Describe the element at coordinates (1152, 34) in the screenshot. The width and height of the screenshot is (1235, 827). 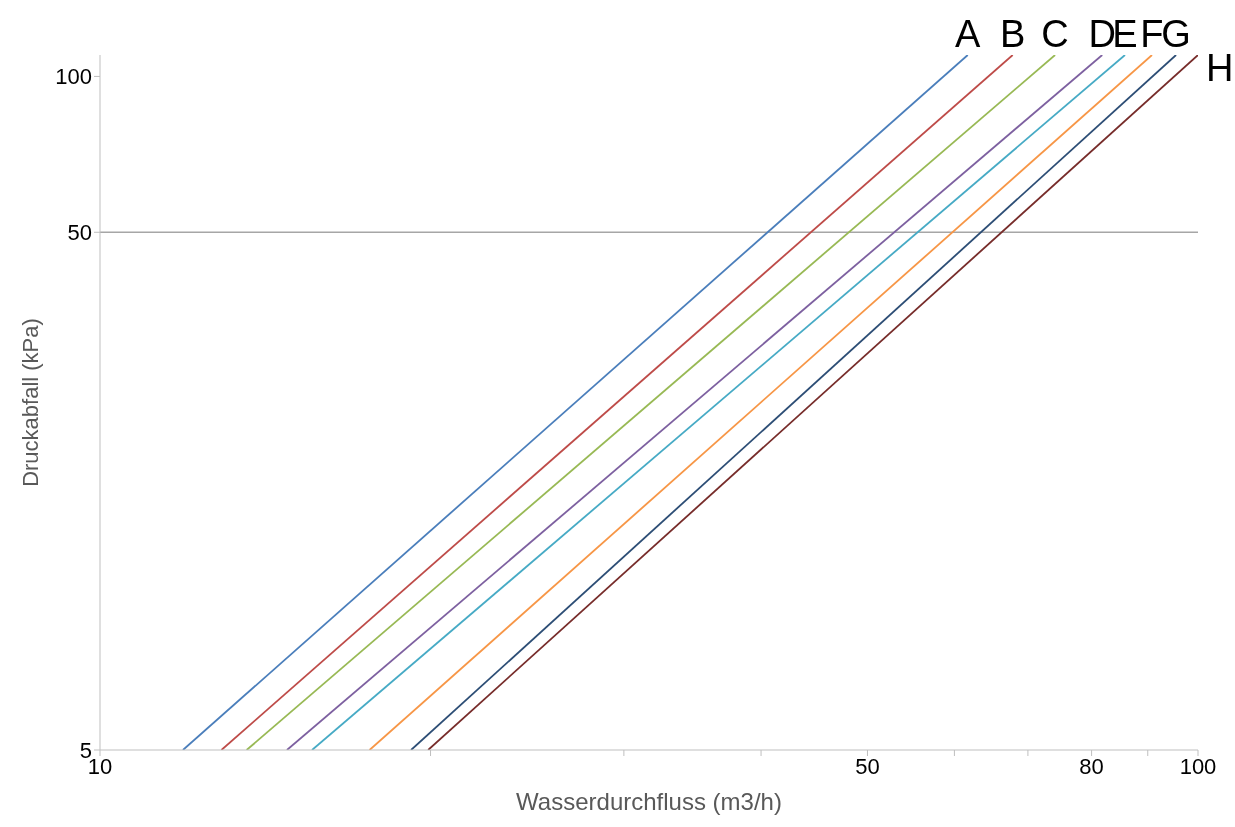
I see `series-label: F` at that location.